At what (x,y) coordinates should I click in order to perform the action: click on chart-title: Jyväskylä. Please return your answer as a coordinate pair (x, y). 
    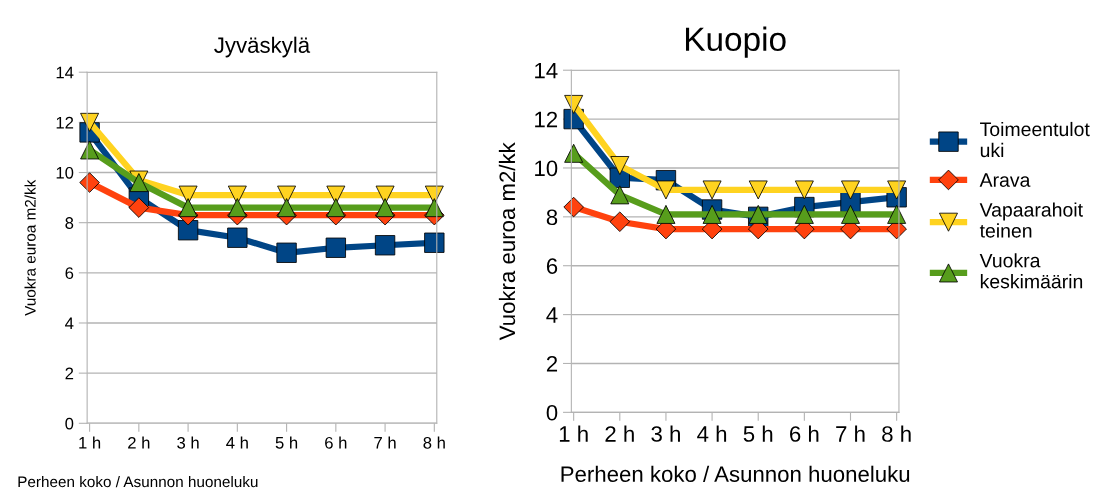
    Looking at the image, I should click on (262, 47).